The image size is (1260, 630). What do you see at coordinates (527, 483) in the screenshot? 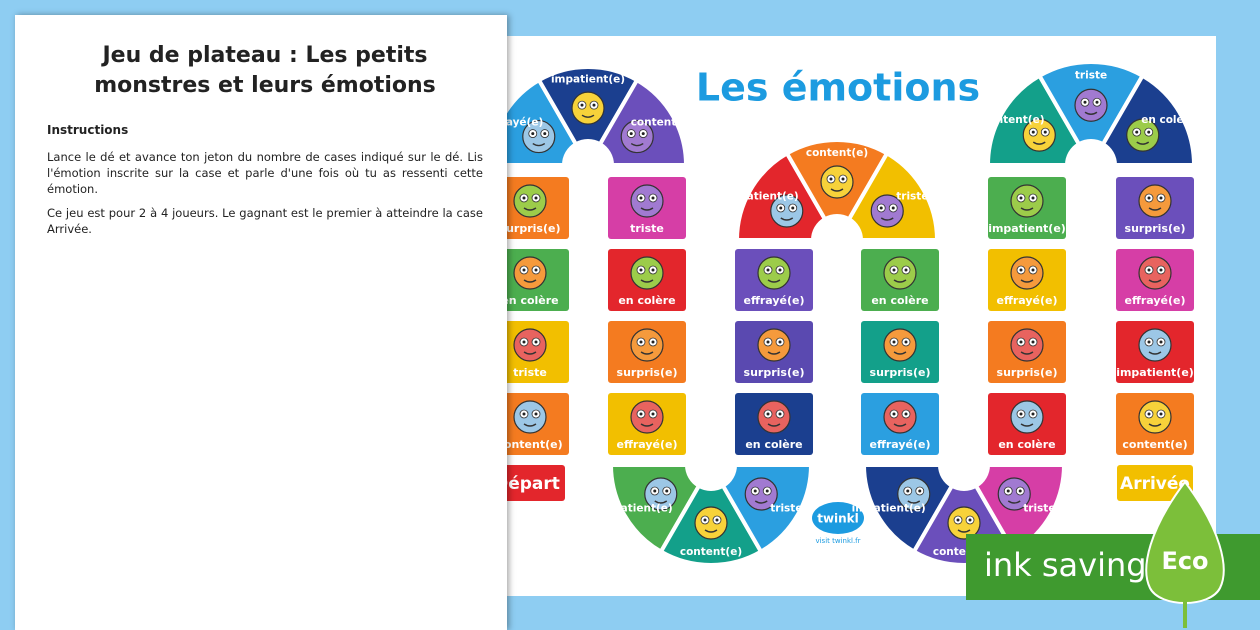
I see `tile` at bounding box center [527, 483].